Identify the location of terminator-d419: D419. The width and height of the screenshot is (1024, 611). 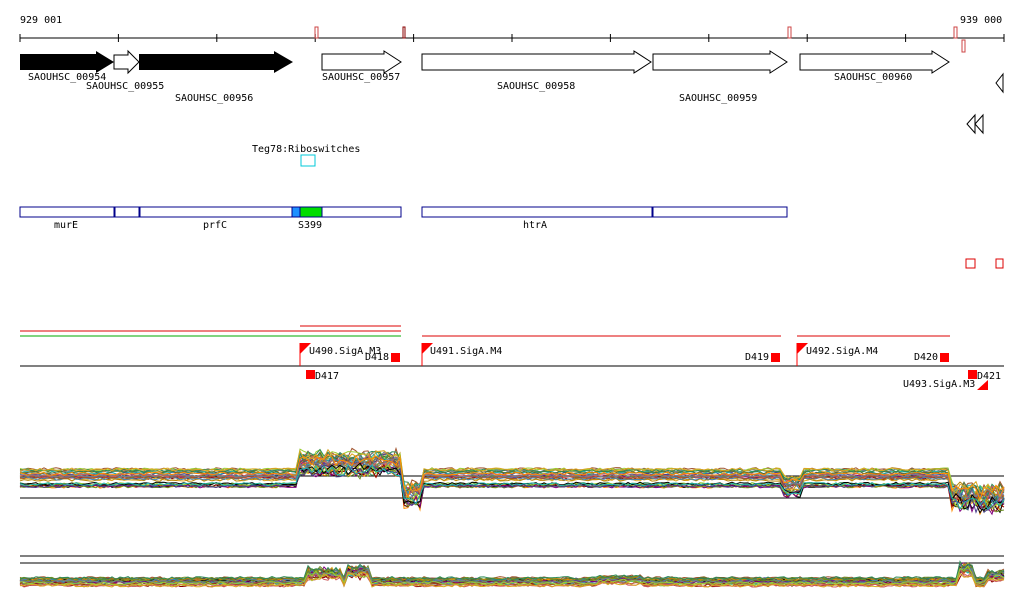
(762, 357).